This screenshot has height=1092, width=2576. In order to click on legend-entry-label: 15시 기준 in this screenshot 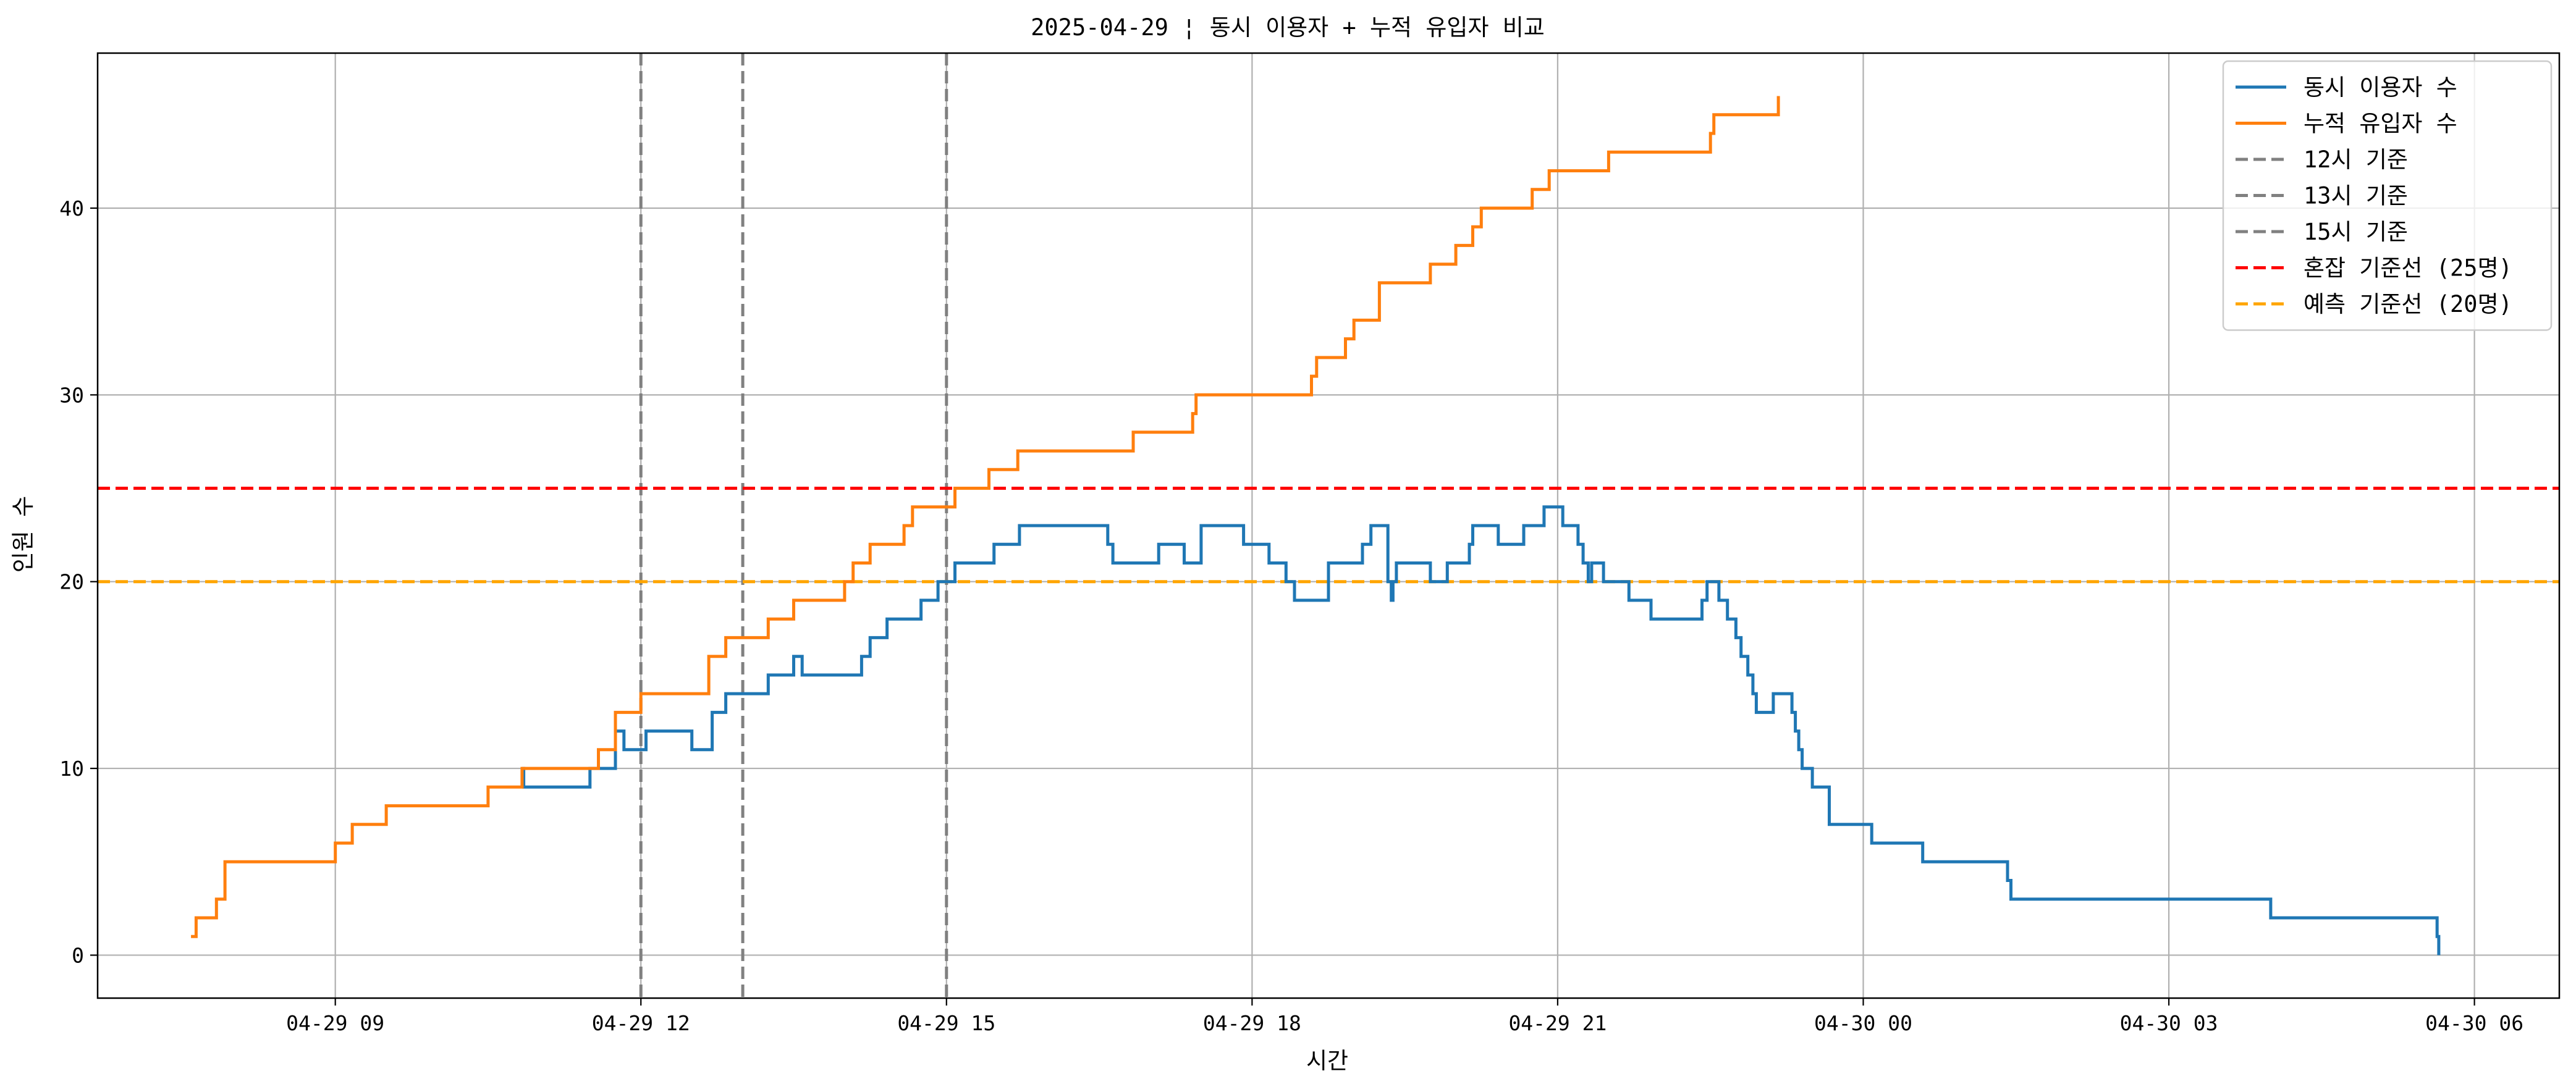, I will do `click(2356, 232)`.